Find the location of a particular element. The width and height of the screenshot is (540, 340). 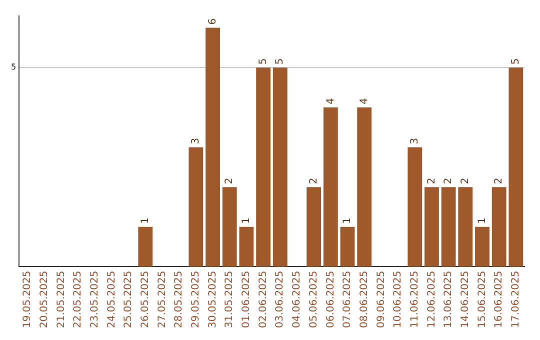

x-tick-label: 20.05.2025 is located at coordinates (44, 299).